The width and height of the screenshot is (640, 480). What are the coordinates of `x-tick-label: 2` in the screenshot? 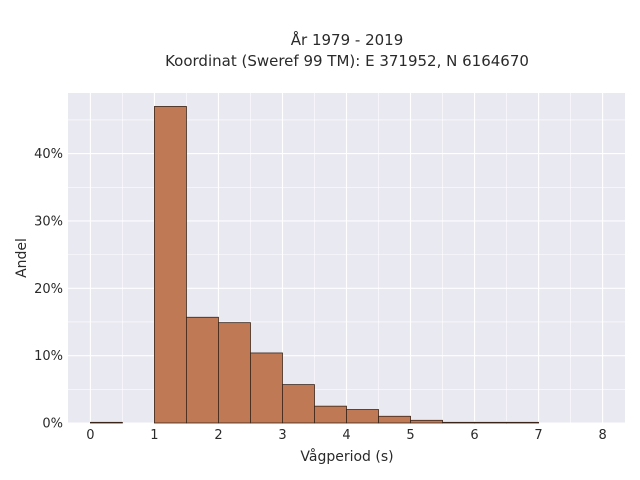 It's located at (218, 435).